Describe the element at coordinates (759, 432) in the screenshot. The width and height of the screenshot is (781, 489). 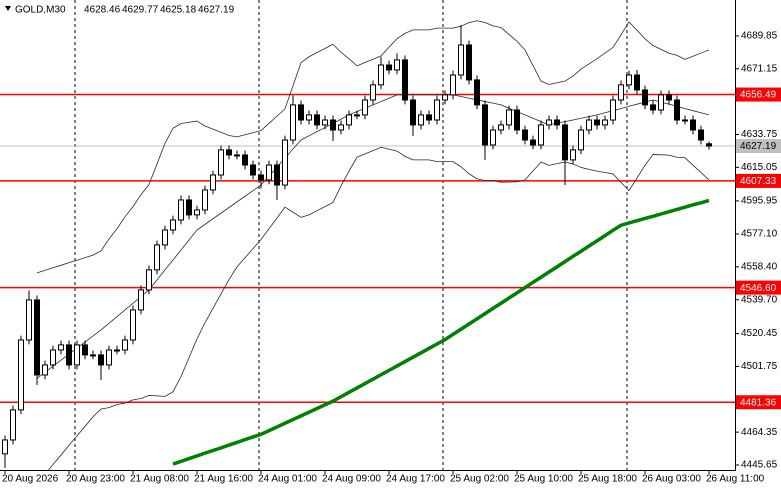
I see `y-tick-label: 4464.35` at that location.